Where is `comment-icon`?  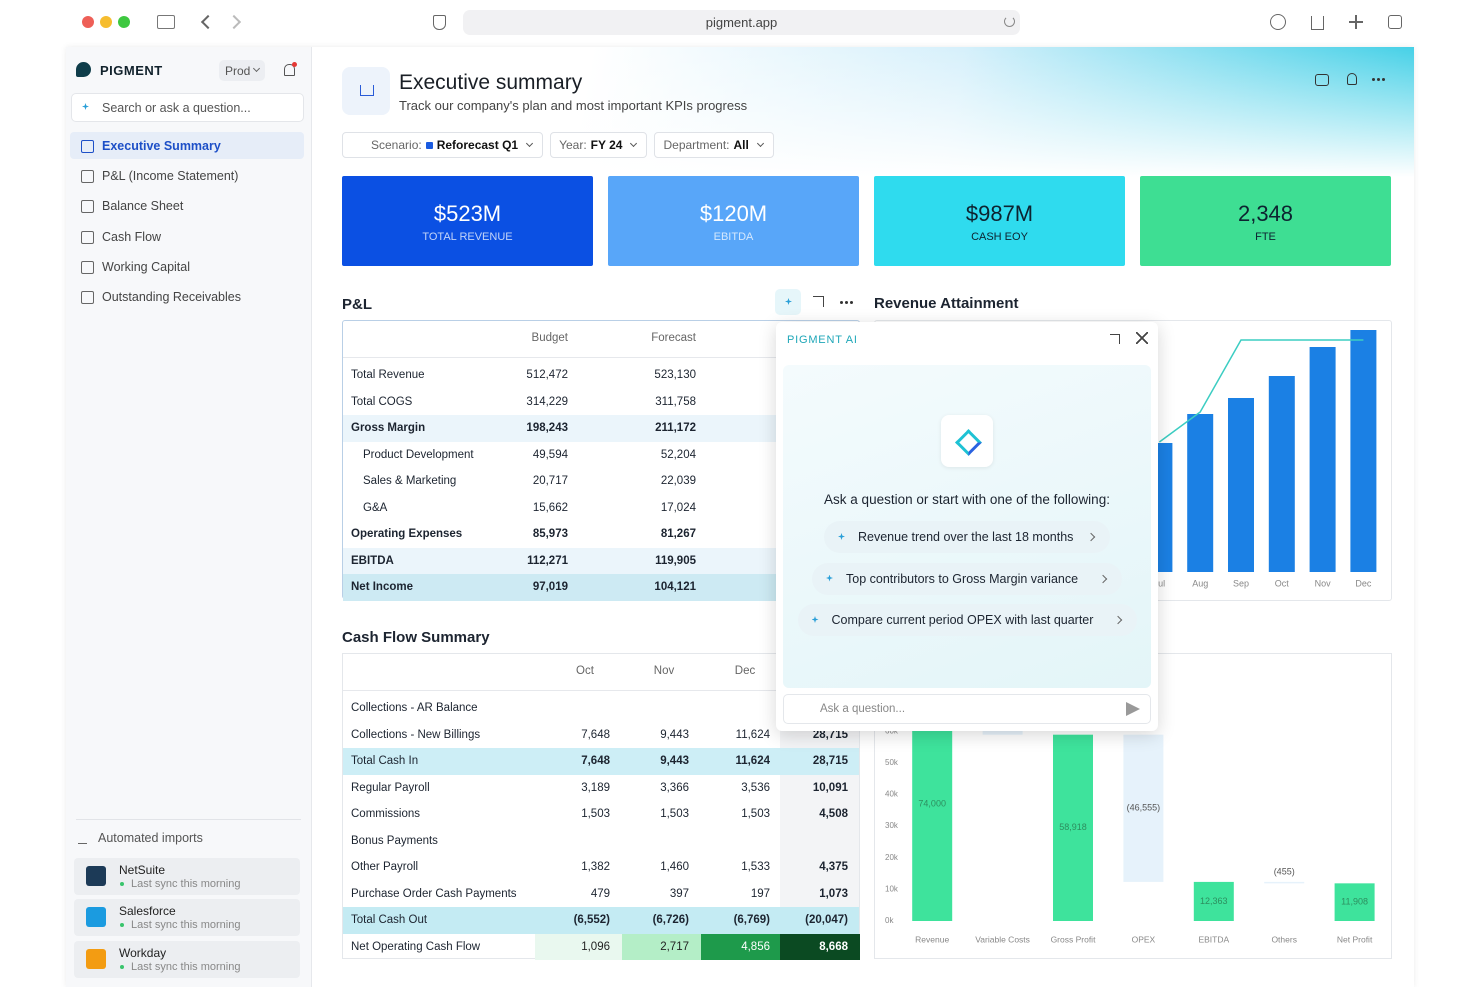
comment-icon is located at coordinates (1322, 80).